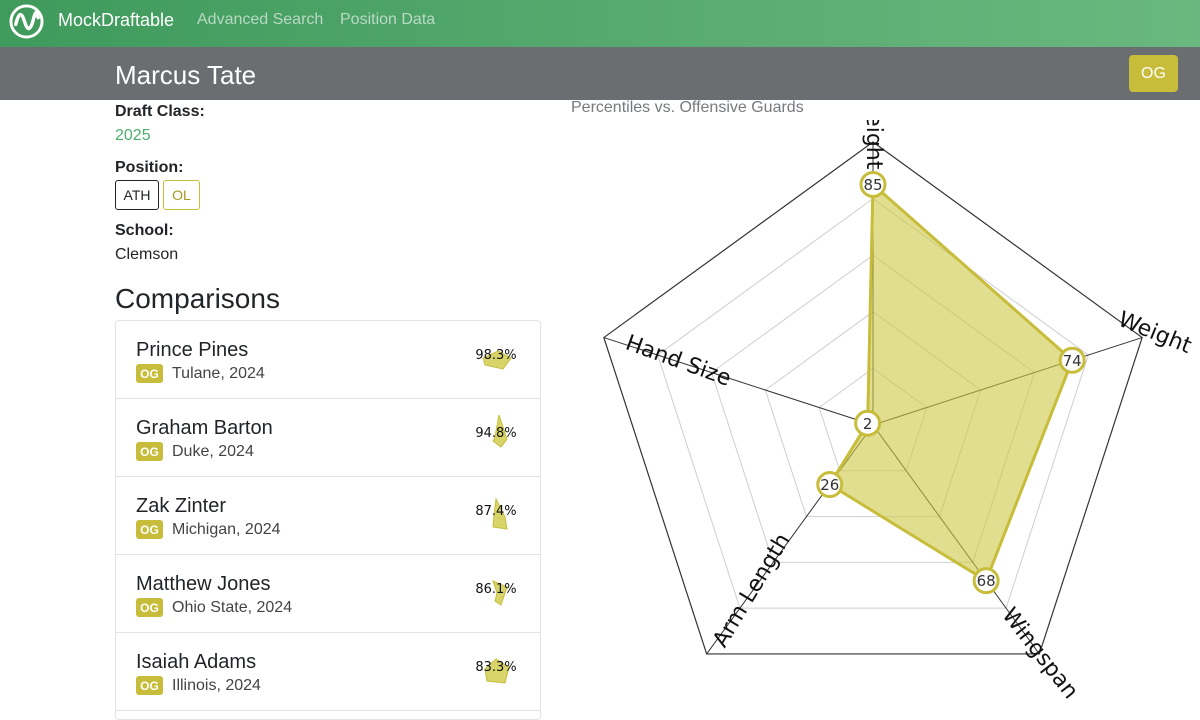 The image size is (1200, 720). Describe the element at coordinates (328, 672) in the screenshot. I see `list-item: Isaiah Adams OG Illinois, 2024 83.3%` at that location.